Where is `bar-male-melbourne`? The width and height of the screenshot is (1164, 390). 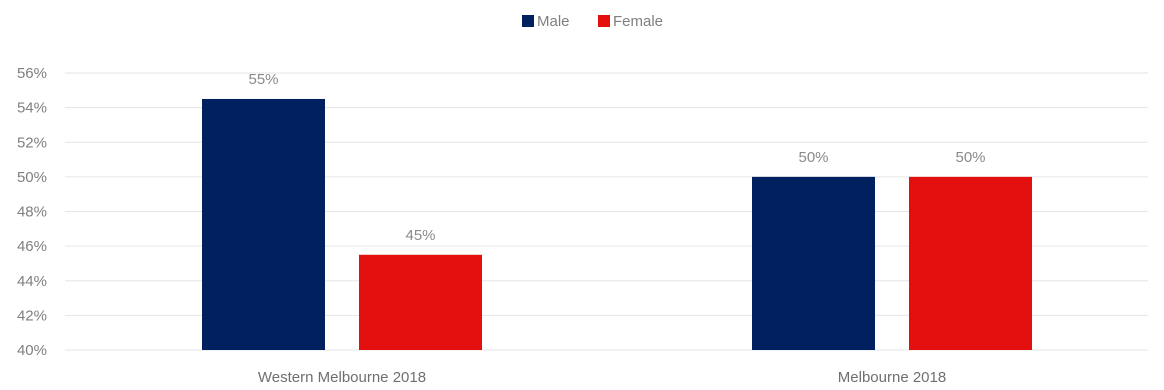
bar-male-melbourne is located at coordinates (813, 263).